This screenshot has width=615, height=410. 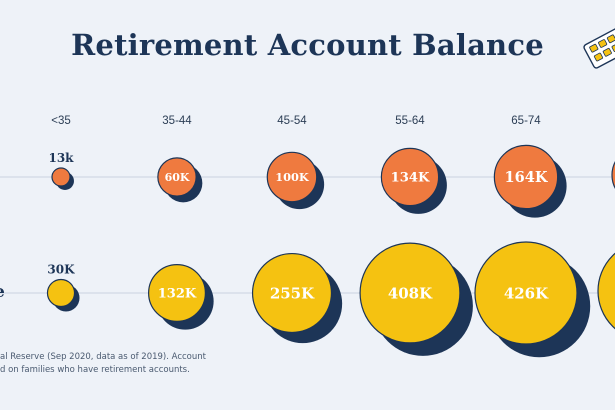 What do you see at coordinates (177, 121) in the screenshot?
I see `age-label-1: 35-44` at bounding box center [177, 121].